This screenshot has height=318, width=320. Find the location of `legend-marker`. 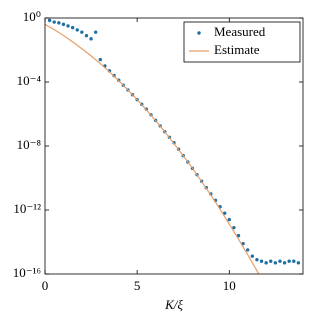

legend-marker is located at coordinates (199, 33).